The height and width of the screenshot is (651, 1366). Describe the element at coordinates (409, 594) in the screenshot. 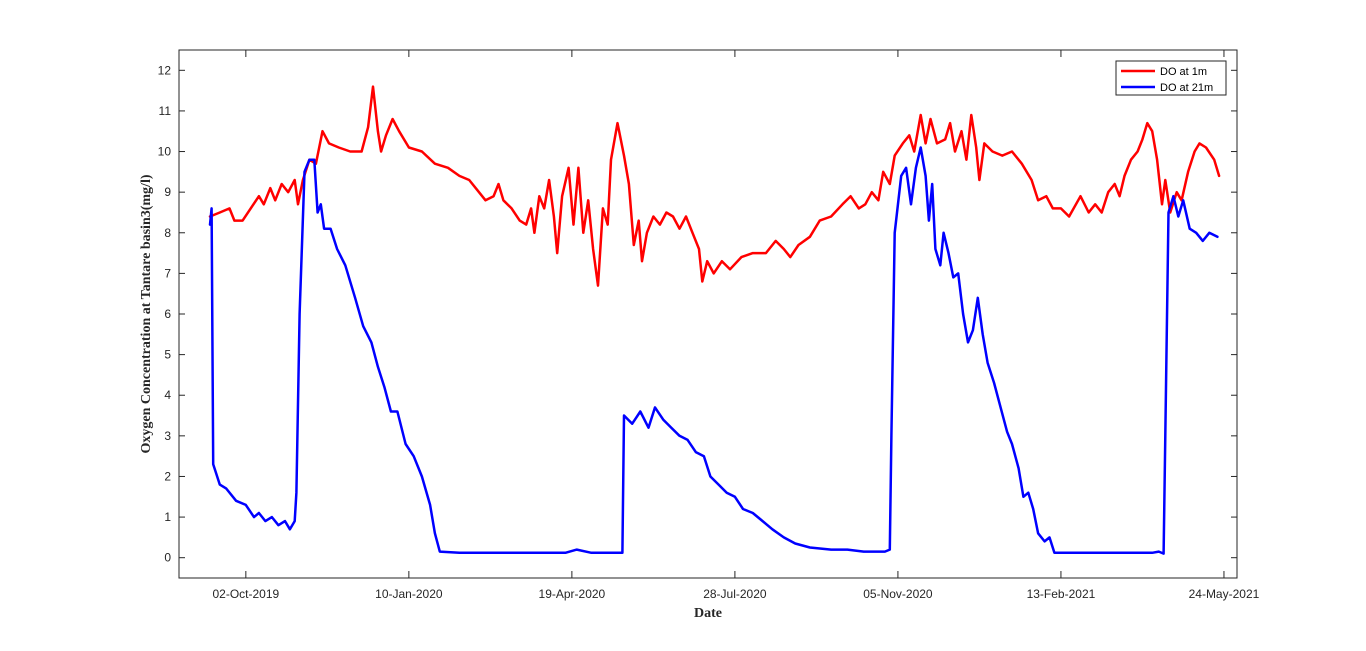

I see `x-tick-label: 10-Jan-2020` at that location.